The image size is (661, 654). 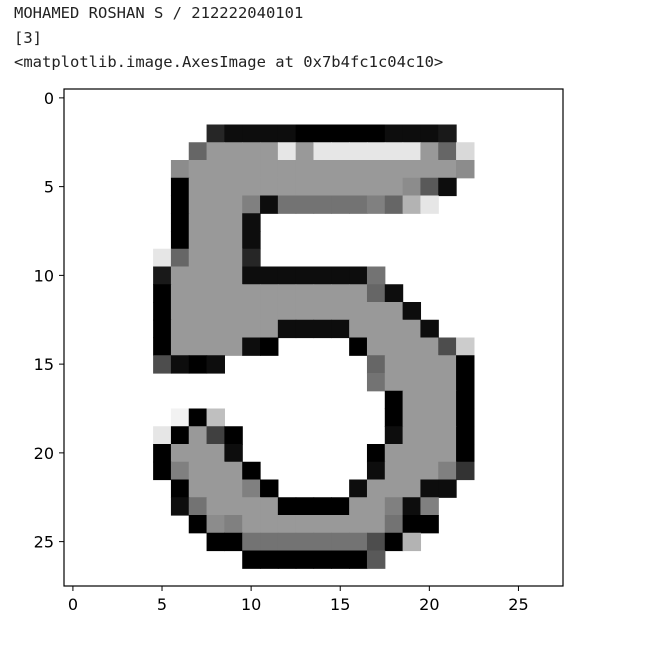 I want to click on y-tick-label: 0, so click(x=49, y=98).